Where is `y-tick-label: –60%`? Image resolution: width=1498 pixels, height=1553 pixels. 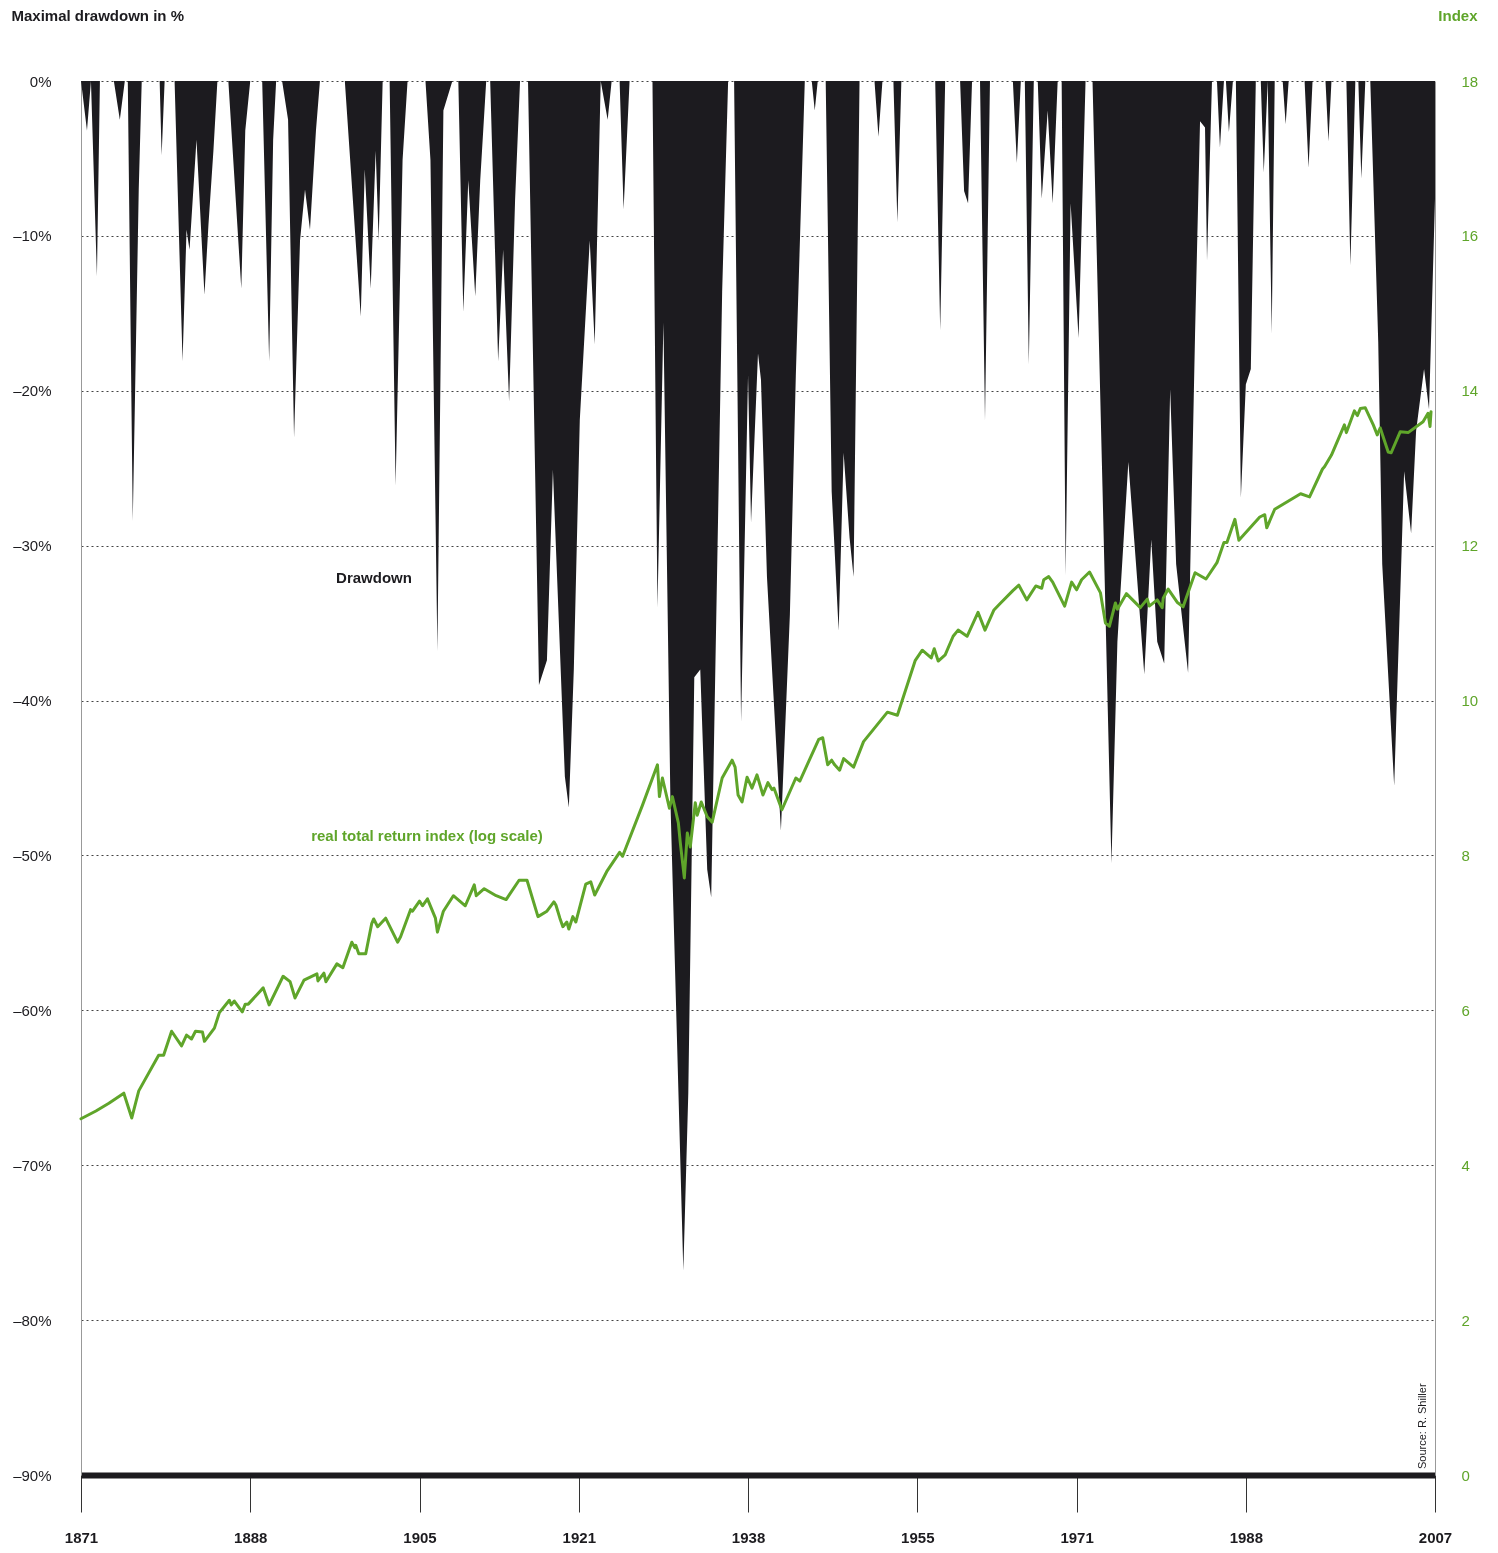 y-tick-label: –60% is located at coordinates (32, 1010).